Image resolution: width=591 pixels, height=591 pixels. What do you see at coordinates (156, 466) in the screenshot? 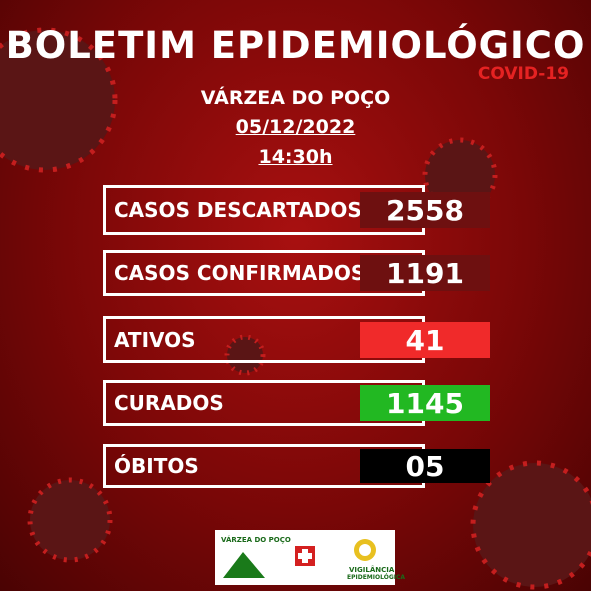
I see `row-label: ÓBITOS` at bounding box center [156, 466].